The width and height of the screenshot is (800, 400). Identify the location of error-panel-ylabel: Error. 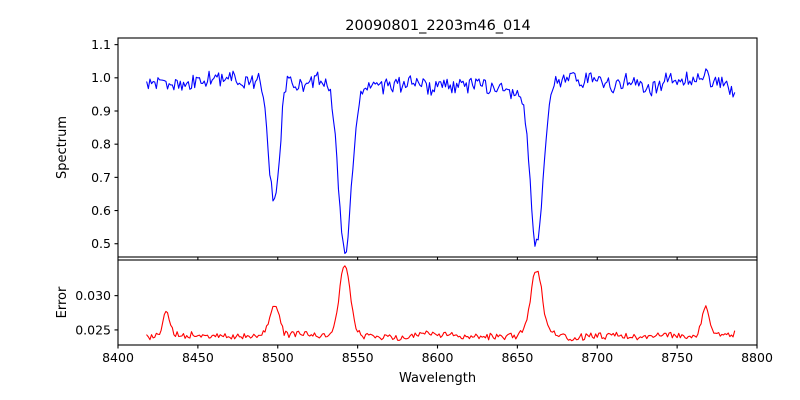
(62, 302).